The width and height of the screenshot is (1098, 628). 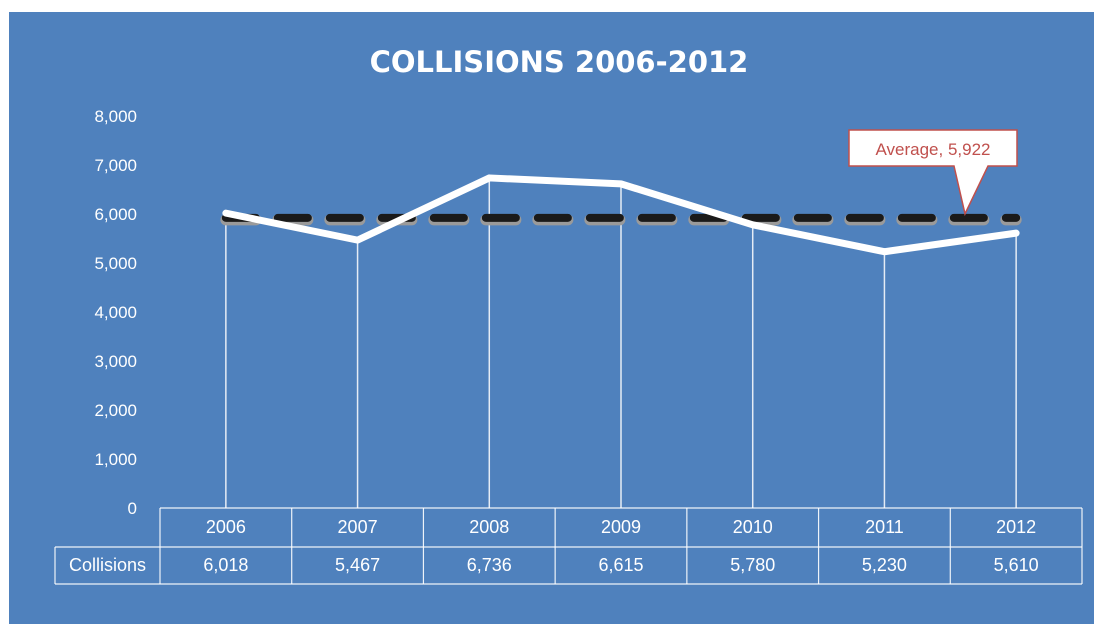 What do you see at coordinates (489, 527) in the screenshot?
I see `x-tick-label: 2008` at bounding box center [489, 527].